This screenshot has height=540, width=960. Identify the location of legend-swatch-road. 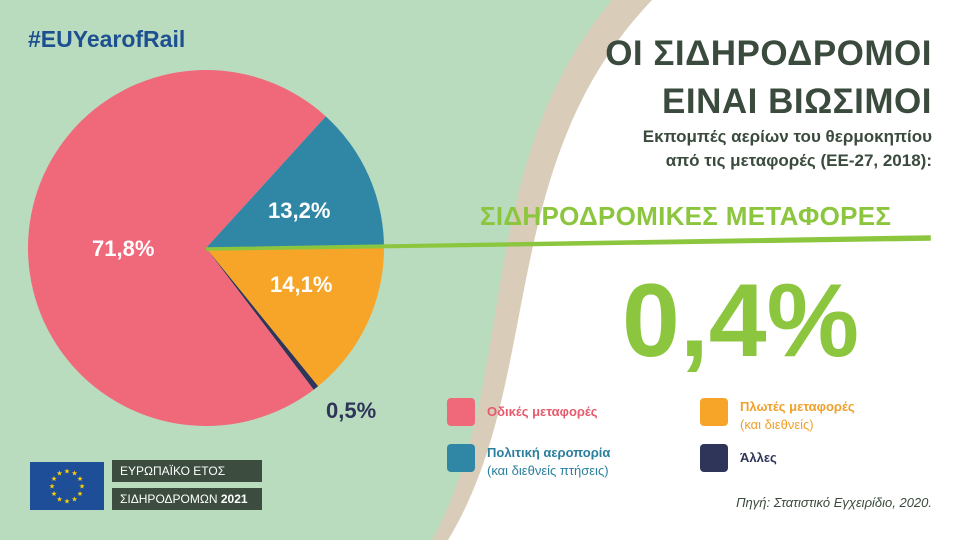
(461, 412).